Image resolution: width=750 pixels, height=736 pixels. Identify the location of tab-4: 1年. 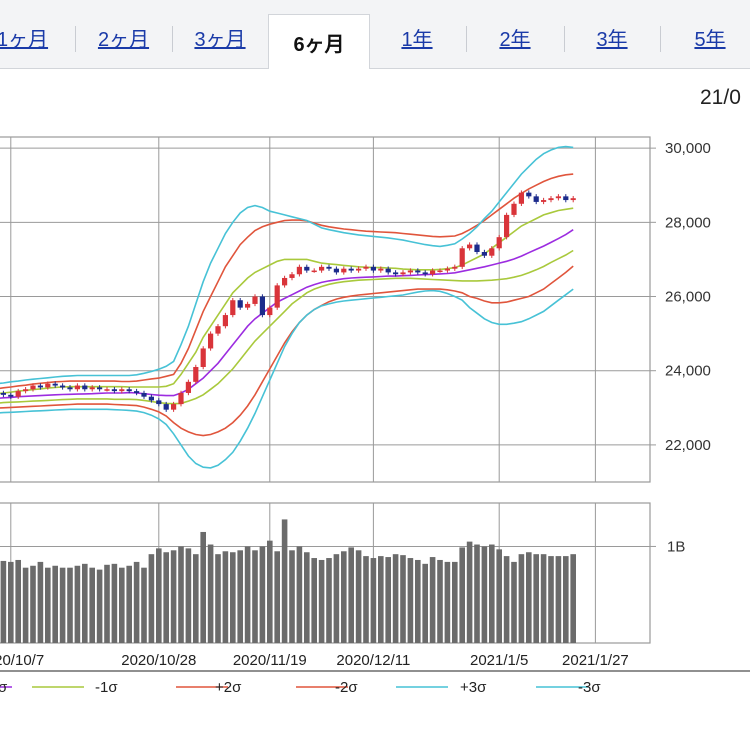
(417, 39).